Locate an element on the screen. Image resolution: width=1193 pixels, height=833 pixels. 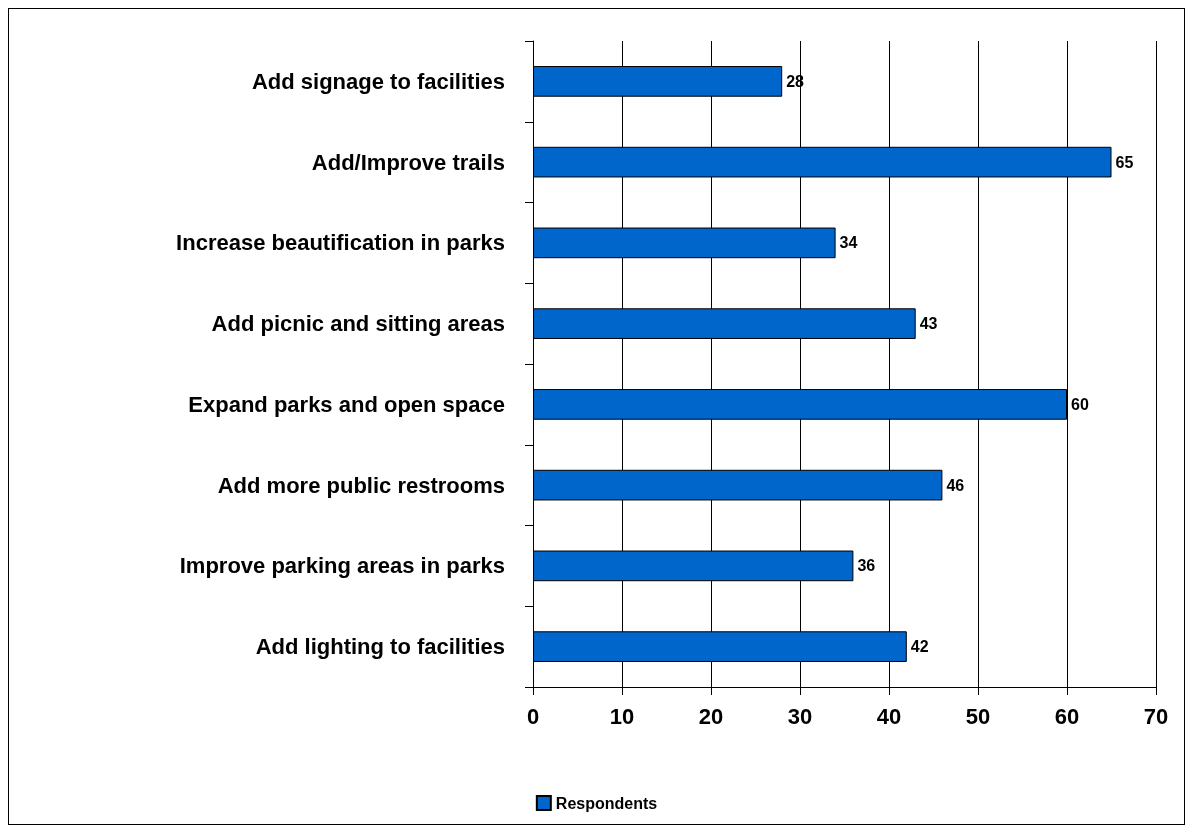
data-label: 43 is located at coordinates (928, 324).